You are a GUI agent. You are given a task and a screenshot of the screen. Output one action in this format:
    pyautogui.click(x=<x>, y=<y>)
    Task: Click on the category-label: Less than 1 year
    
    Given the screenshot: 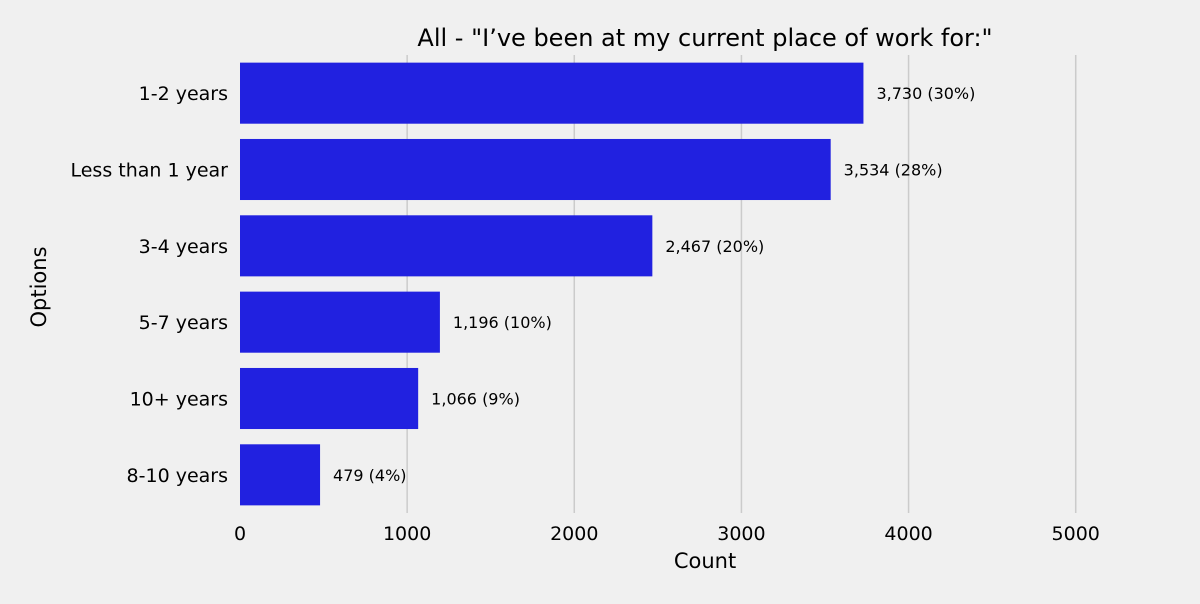 What is the action you would take?
    pyautogui.click(x=149, y=171)
    